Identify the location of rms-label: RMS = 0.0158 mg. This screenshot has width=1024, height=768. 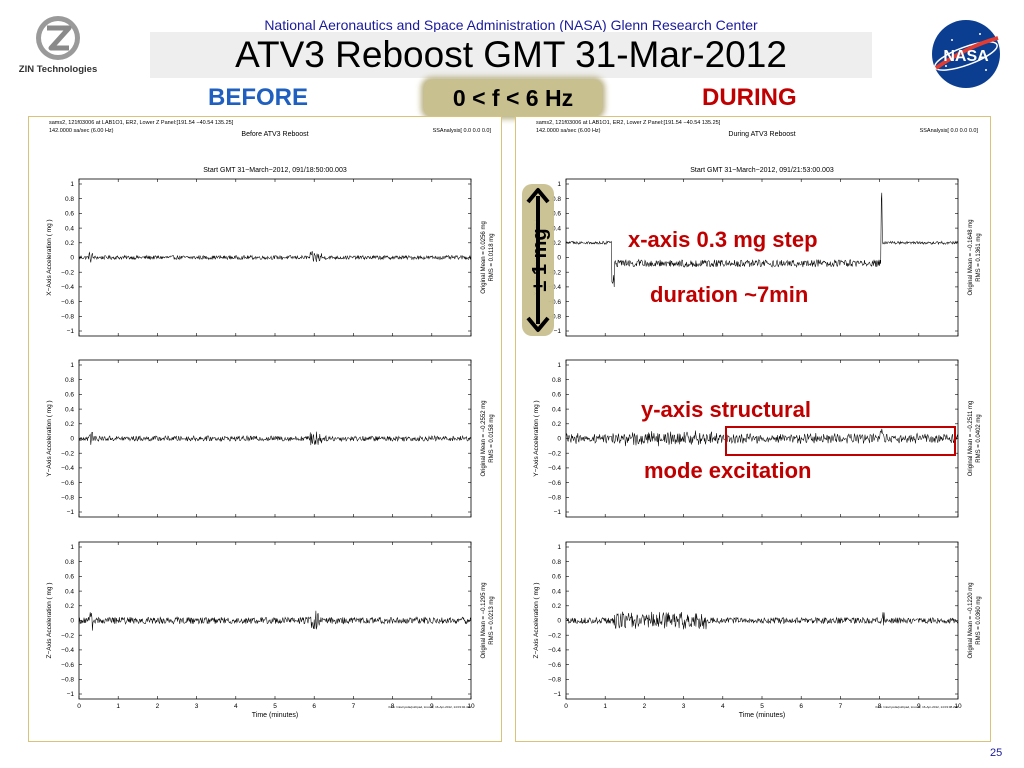
(492, 438).